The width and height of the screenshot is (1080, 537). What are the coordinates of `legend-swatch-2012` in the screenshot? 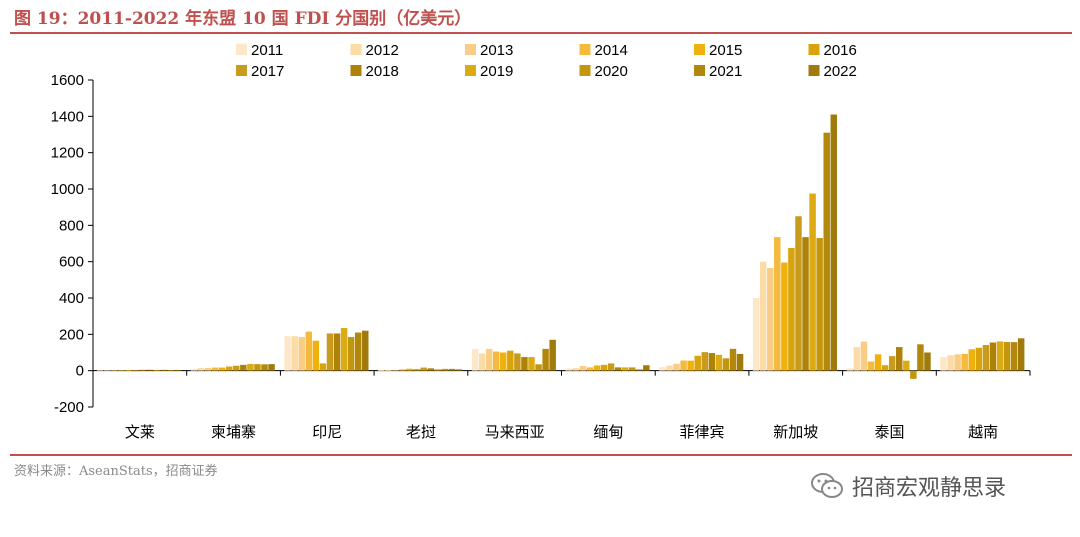 It's located at (356, 49).